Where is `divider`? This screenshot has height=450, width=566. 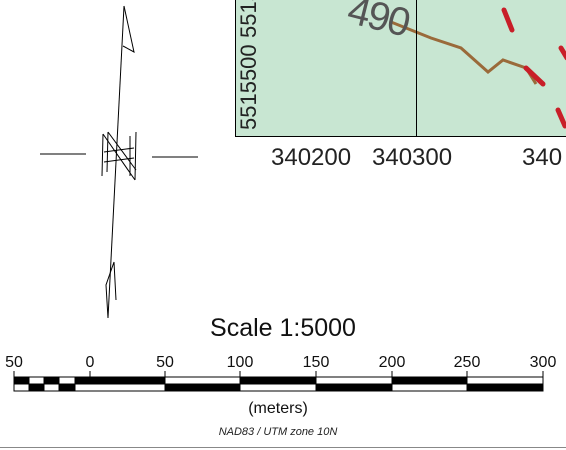
divider is located at coordinates (283, 447).